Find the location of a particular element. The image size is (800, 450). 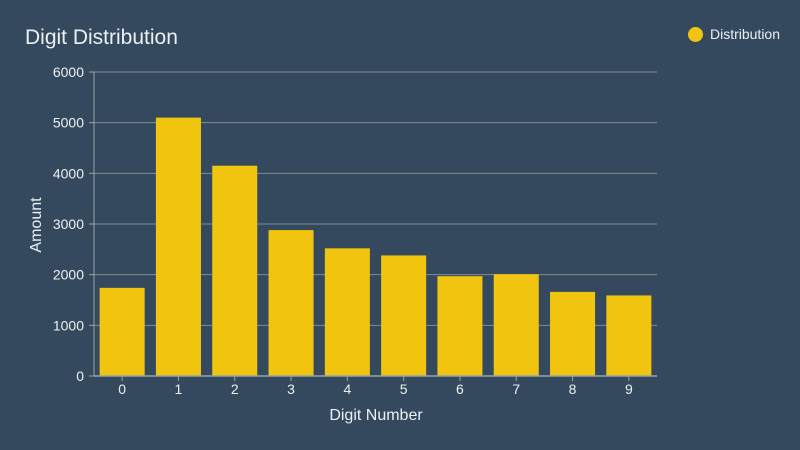

y-tick-labels: 0 1000 2000 3000 4000 5000 6000 is located at coordinates (73, 224).